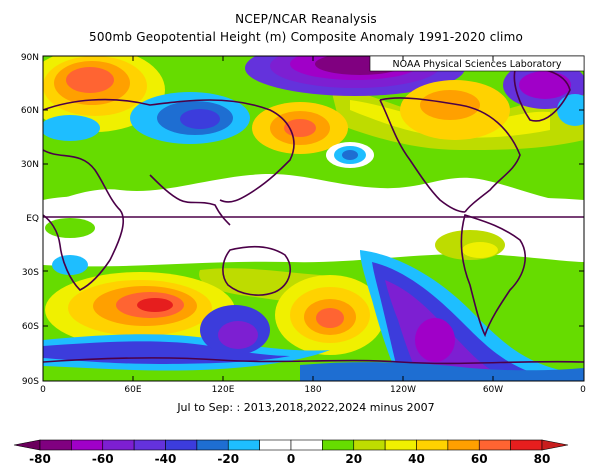 The width and height of the screenshot is (612, 470). Describe the element at coordinates (313, 361) in the screenshot. I see `coast-antarctica` at that location.